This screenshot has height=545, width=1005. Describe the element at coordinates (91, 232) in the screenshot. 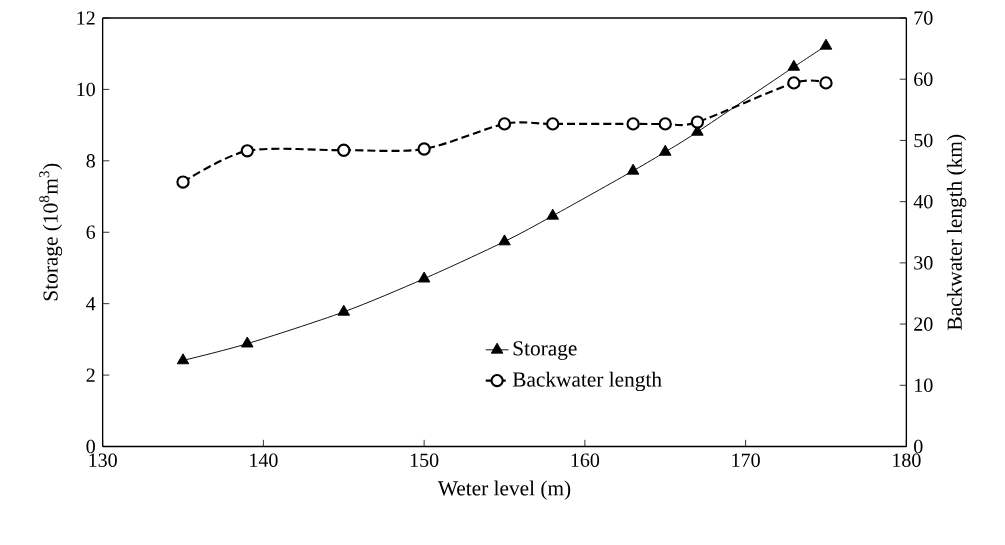

I see `y-tick-label: 6` at that location.